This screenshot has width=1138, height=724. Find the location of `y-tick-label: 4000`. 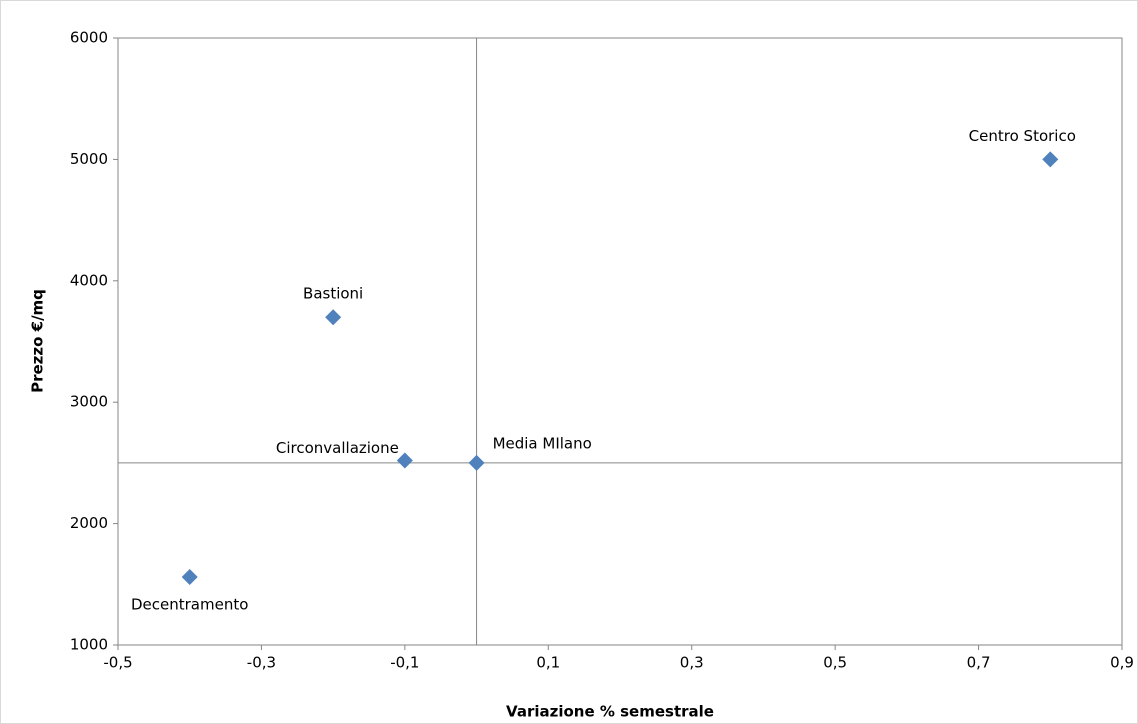

y-tick-label: 4000 is located at coordinates (89, 280).